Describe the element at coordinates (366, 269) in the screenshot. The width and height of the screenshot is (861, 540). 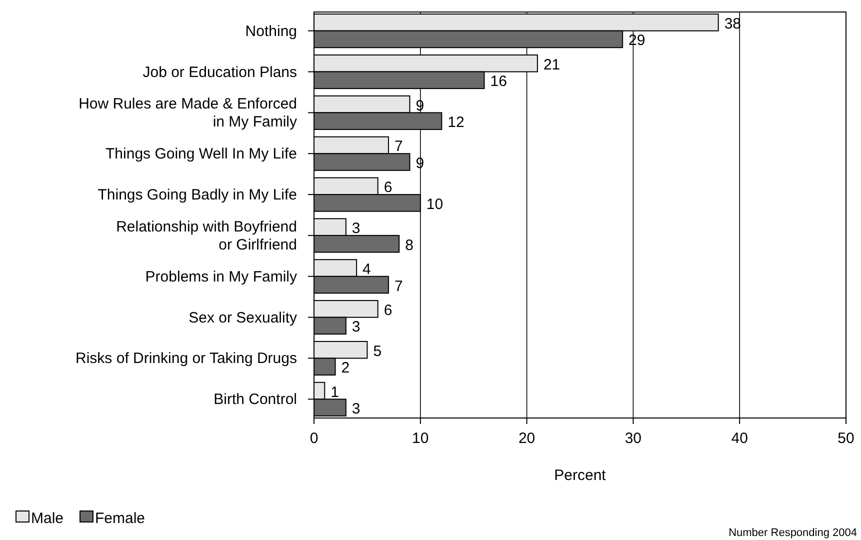
I see `data-label: 4` at that location.